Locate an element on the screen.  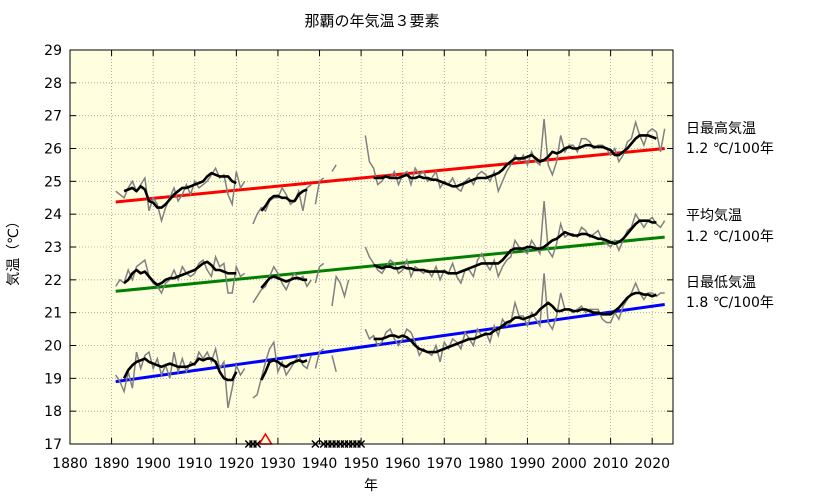
x-tick-label: 2010 is located at coordinates (611, 464).